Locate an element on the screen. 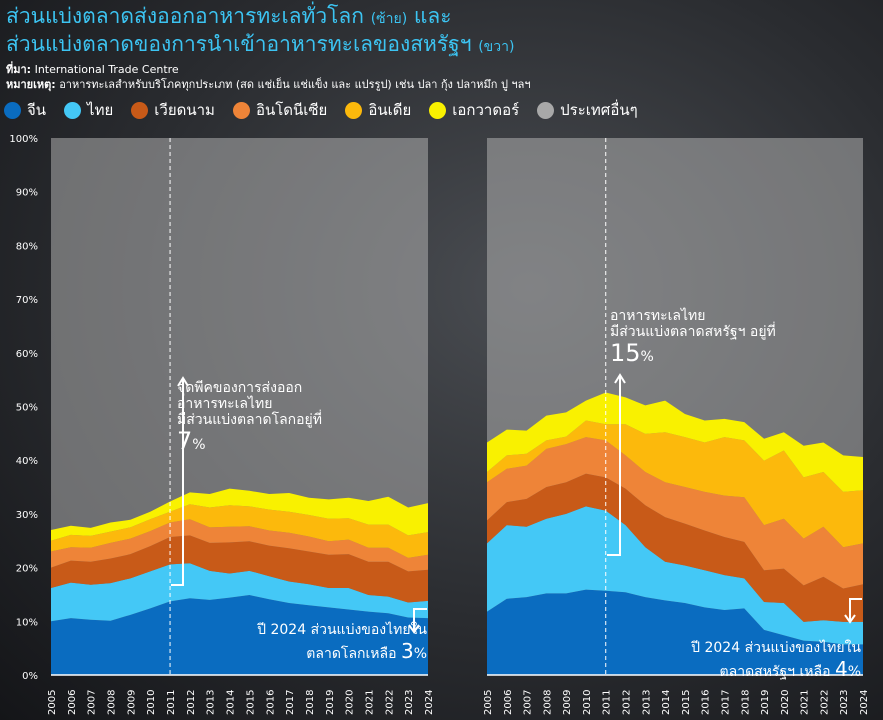 This screenshot has width=883, height=720. x-tick-label: 2010 is located at coordinates (587, 702).